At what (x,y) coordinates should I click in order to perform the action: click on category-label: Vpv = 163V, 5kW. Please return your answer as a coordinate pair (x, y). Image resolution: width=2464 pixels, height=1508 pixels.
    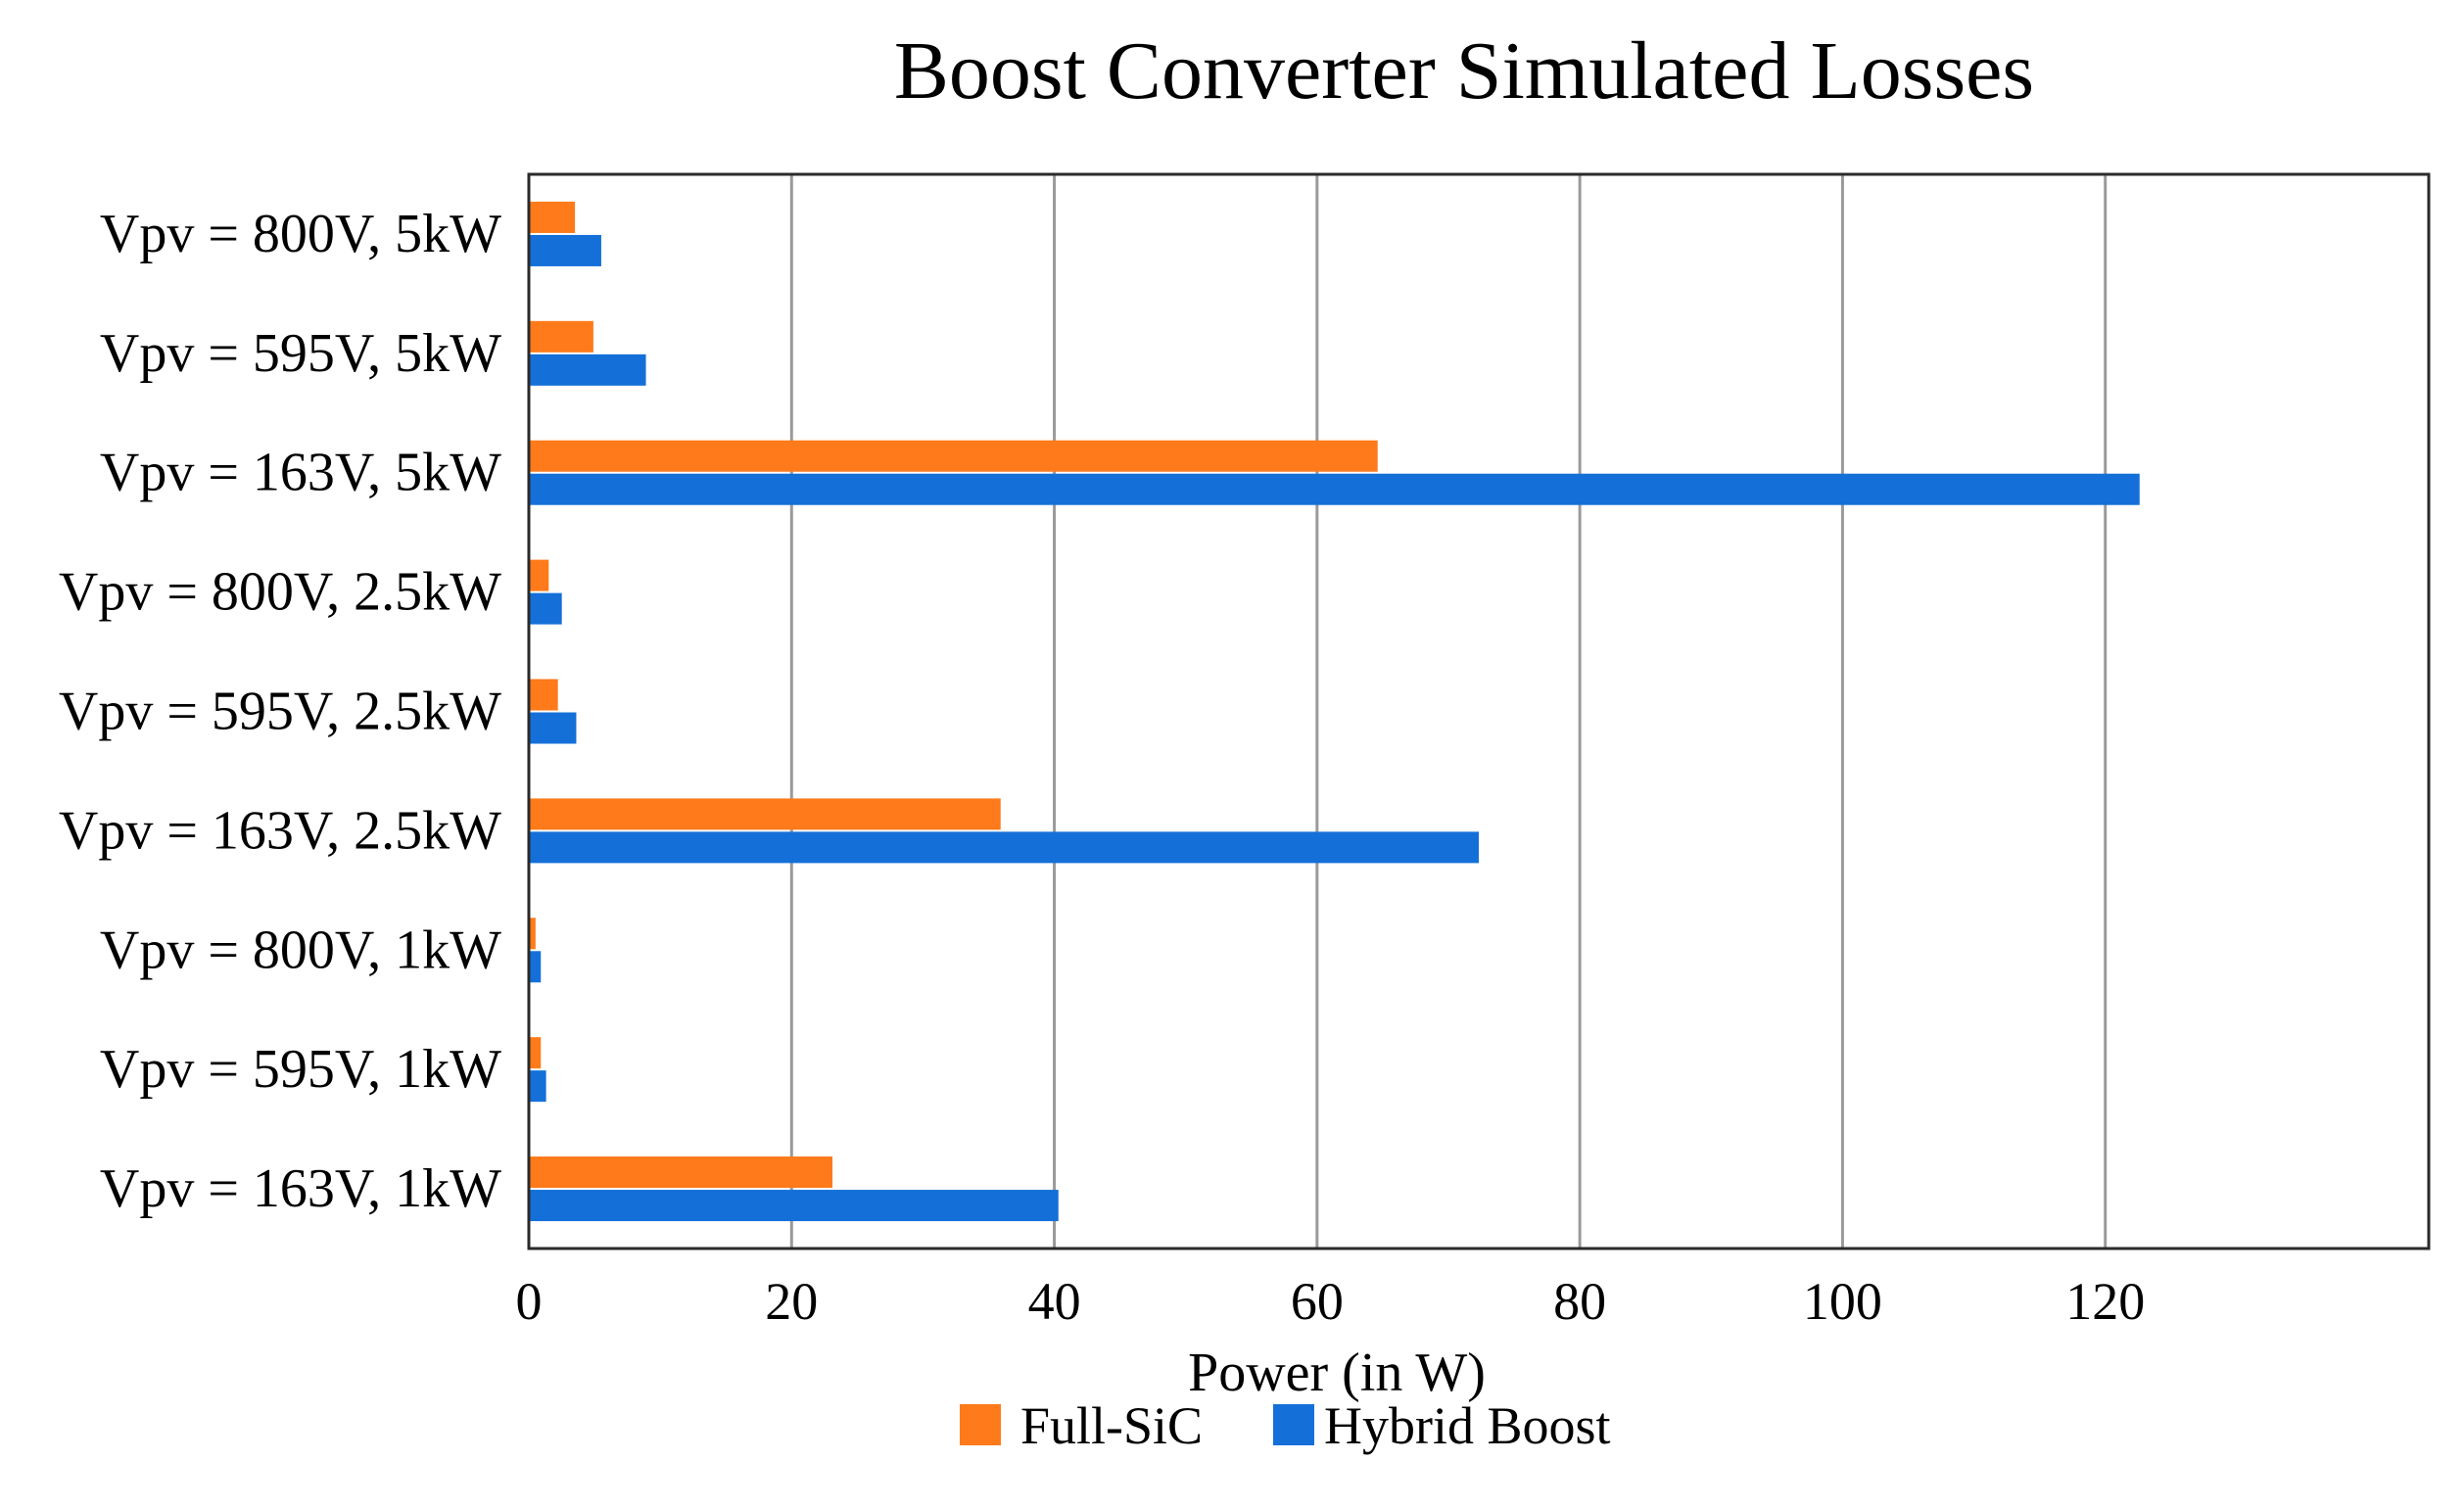
    Looking at the image, I should click on (300, 473).